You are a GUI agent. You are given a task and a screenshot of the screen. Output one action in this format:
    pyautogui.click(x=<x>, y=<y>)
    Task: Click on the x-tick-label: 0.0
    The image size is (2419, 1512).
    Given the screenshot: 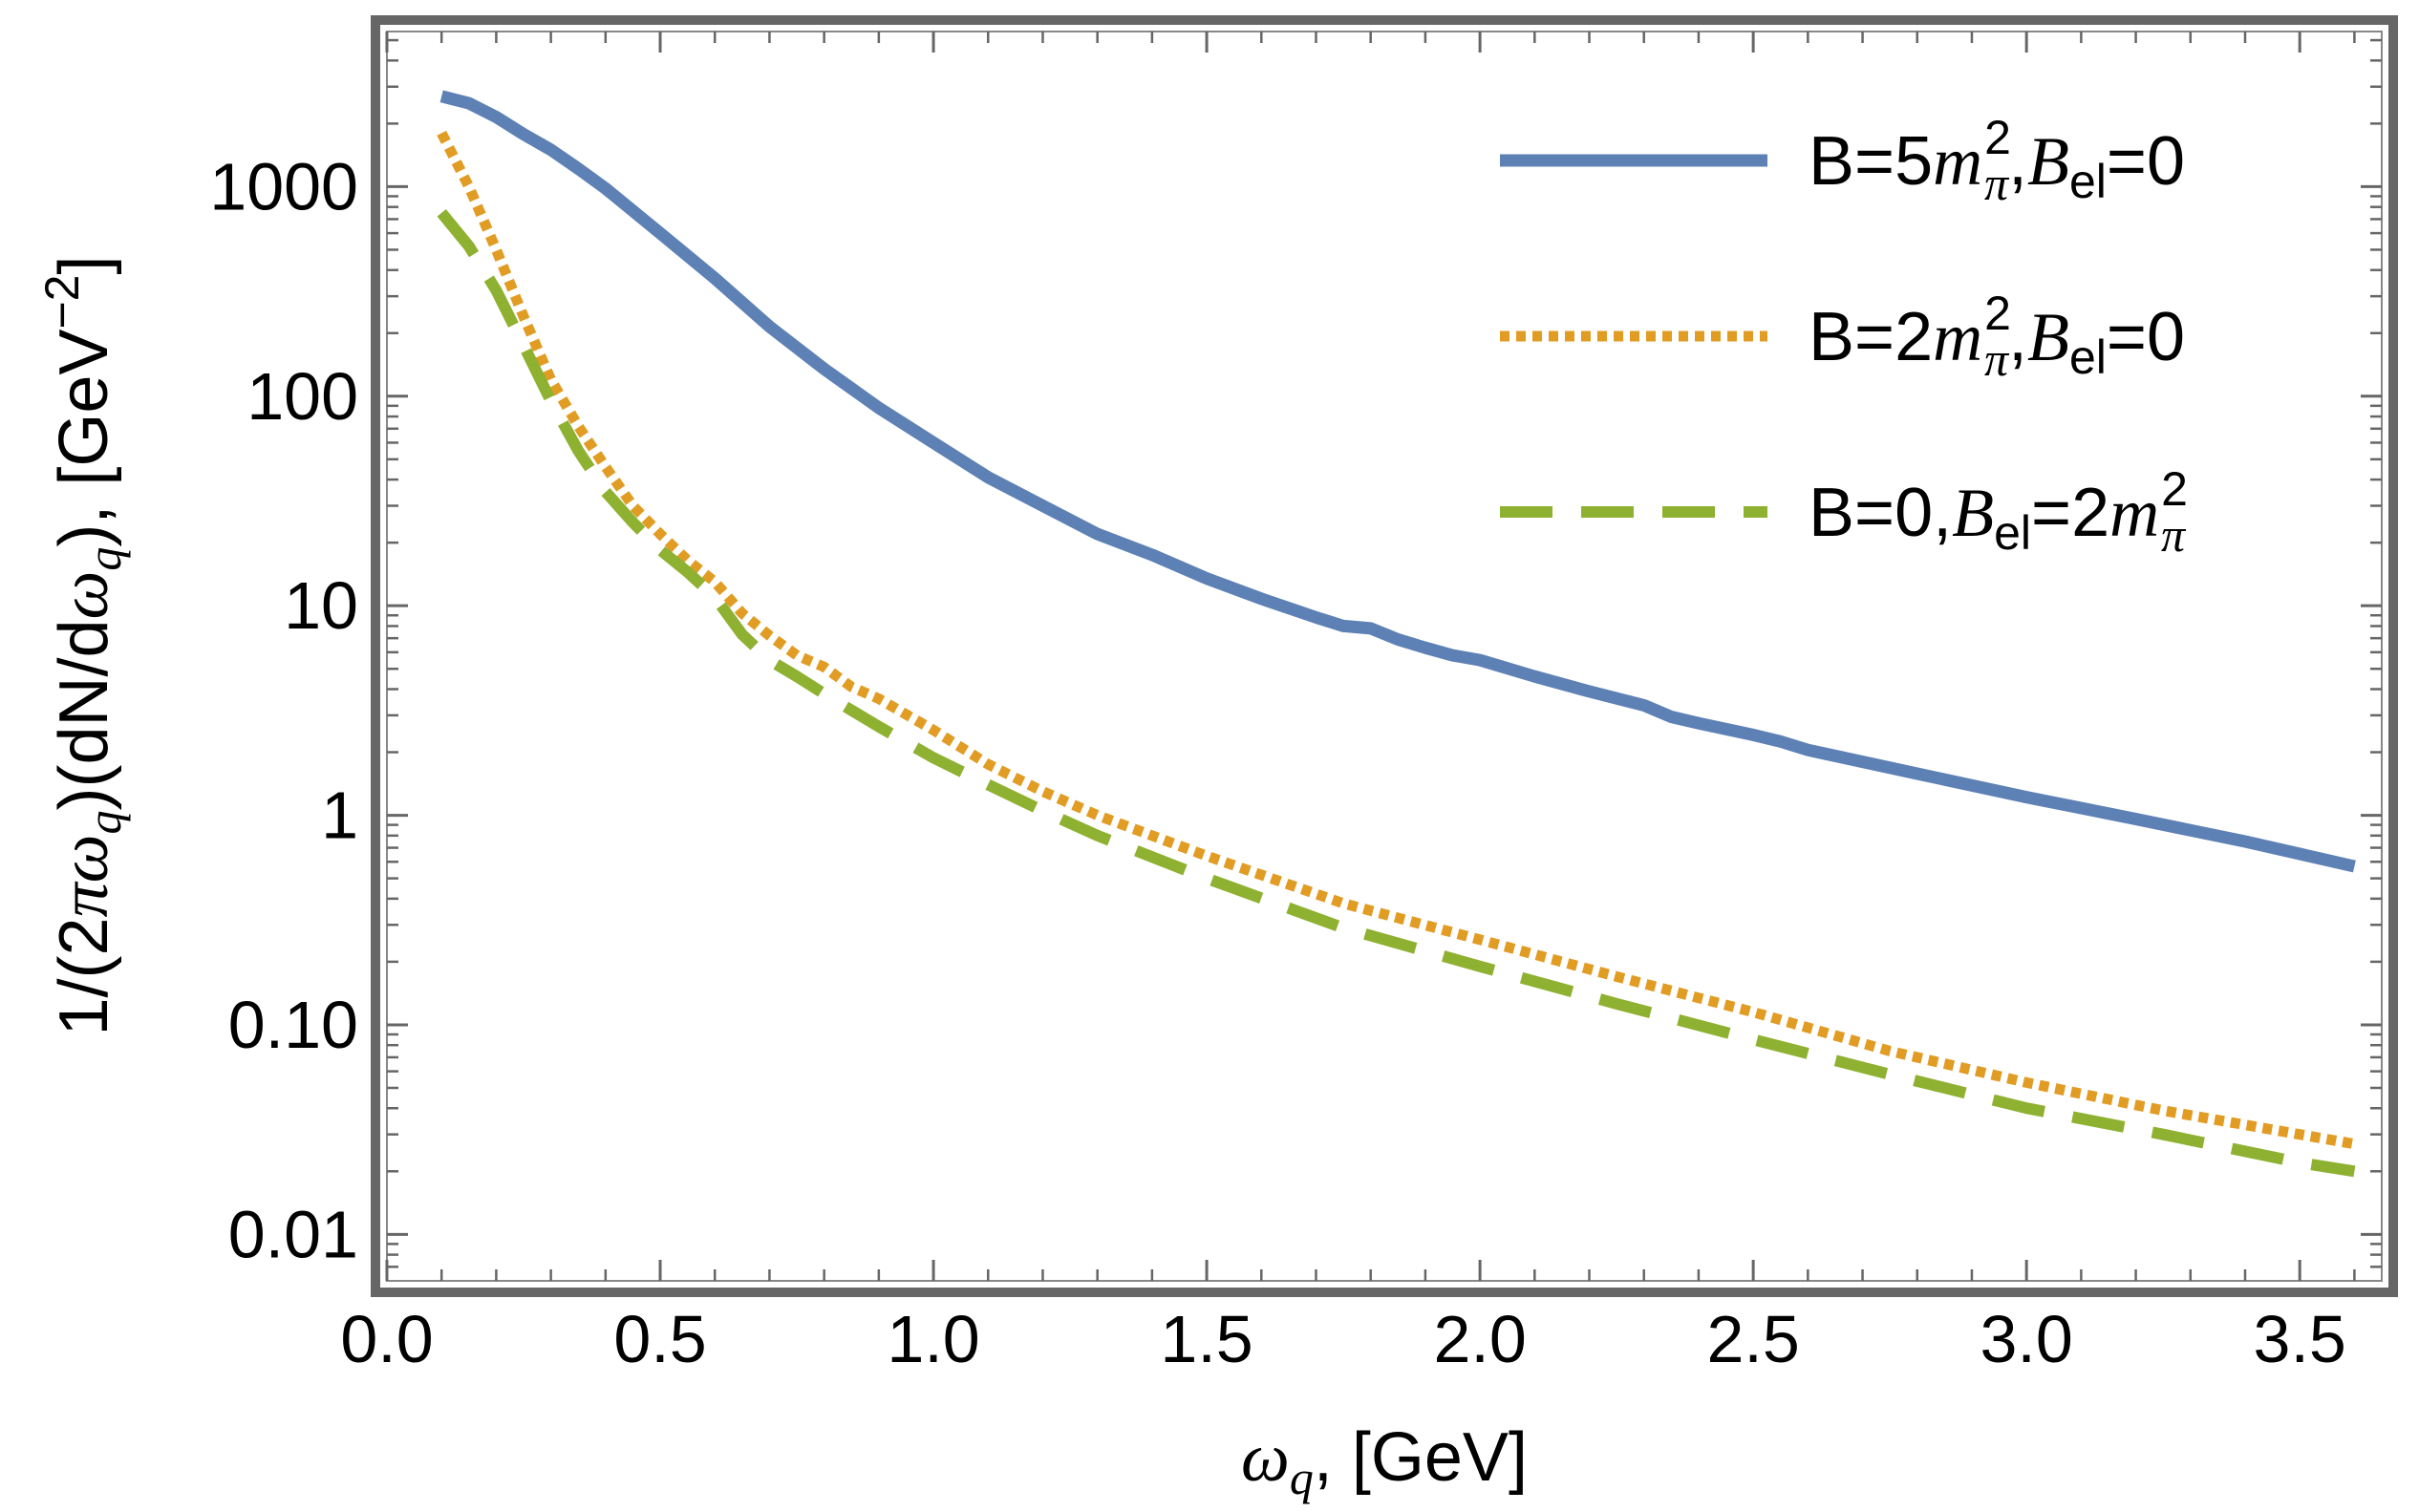 What is the action you would take?
    pyautogui.click(x=387, y=1339)
    